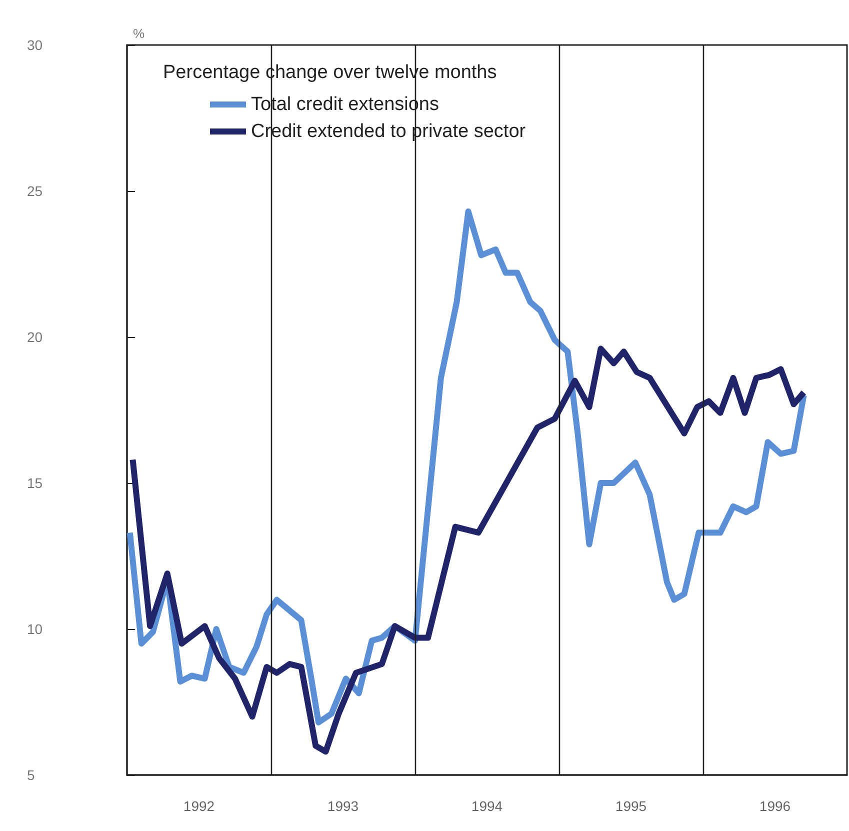 The width and height of the screenshot is (849, 831). I want to click on x-tick-label: 1992, so click(199, 806).